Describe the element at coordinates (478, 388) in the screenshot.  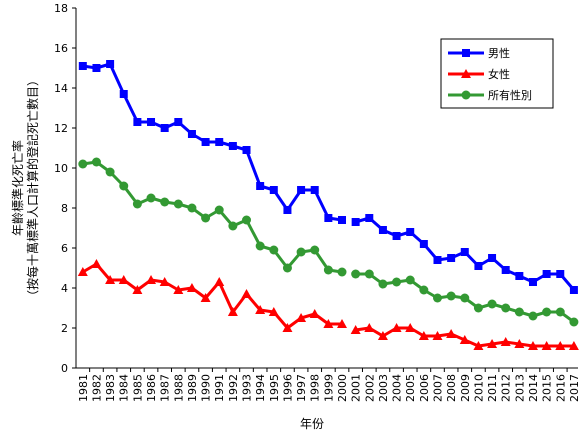
I see `x-tick-label: 2010` at that location.